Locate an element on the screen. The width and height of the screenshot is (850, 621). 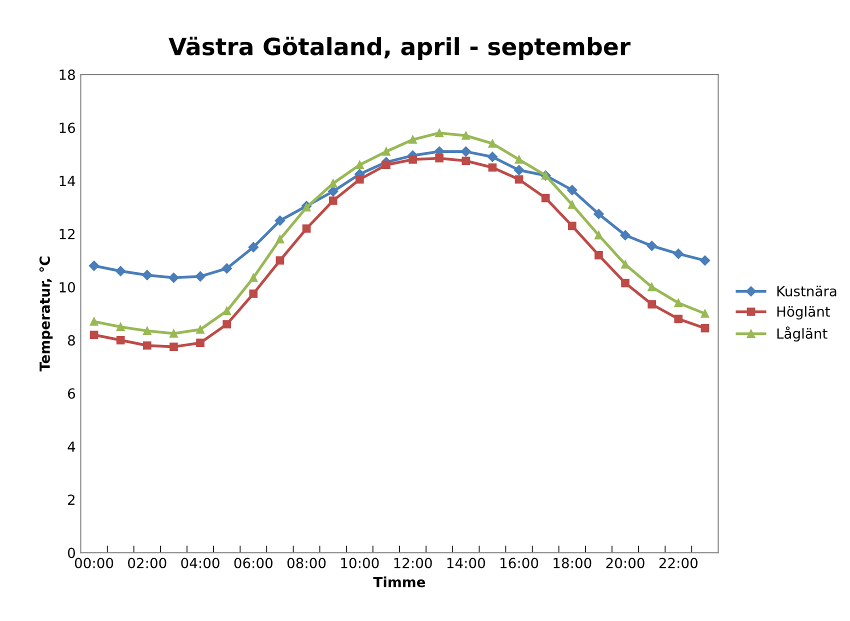
legend-label: Låglänt is located at coordinates (802, 334).